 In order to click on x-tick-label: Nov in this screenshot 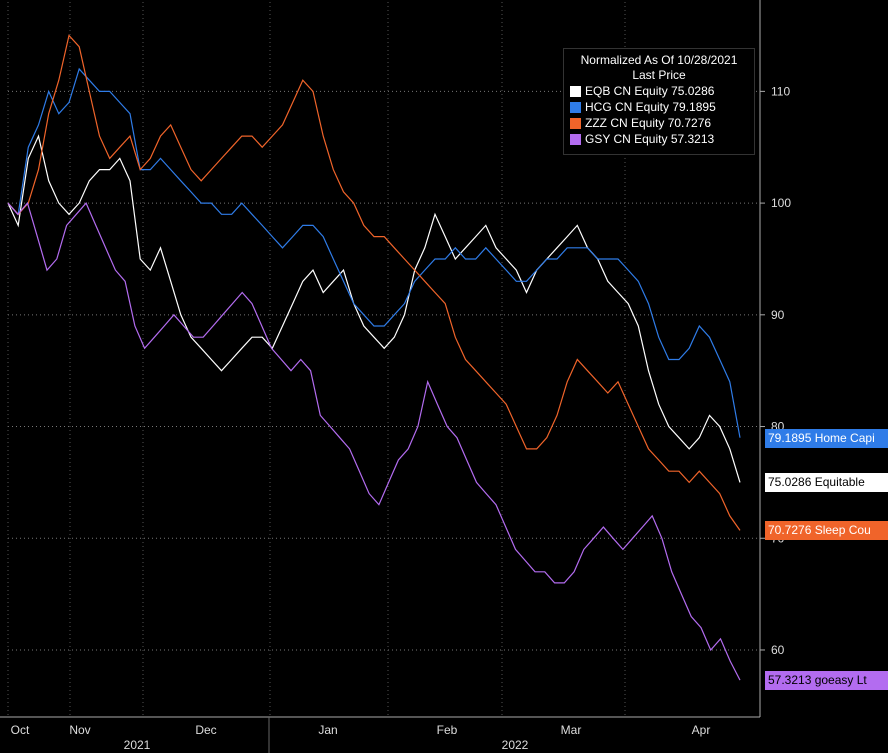, I will do `click(79, 730)`.